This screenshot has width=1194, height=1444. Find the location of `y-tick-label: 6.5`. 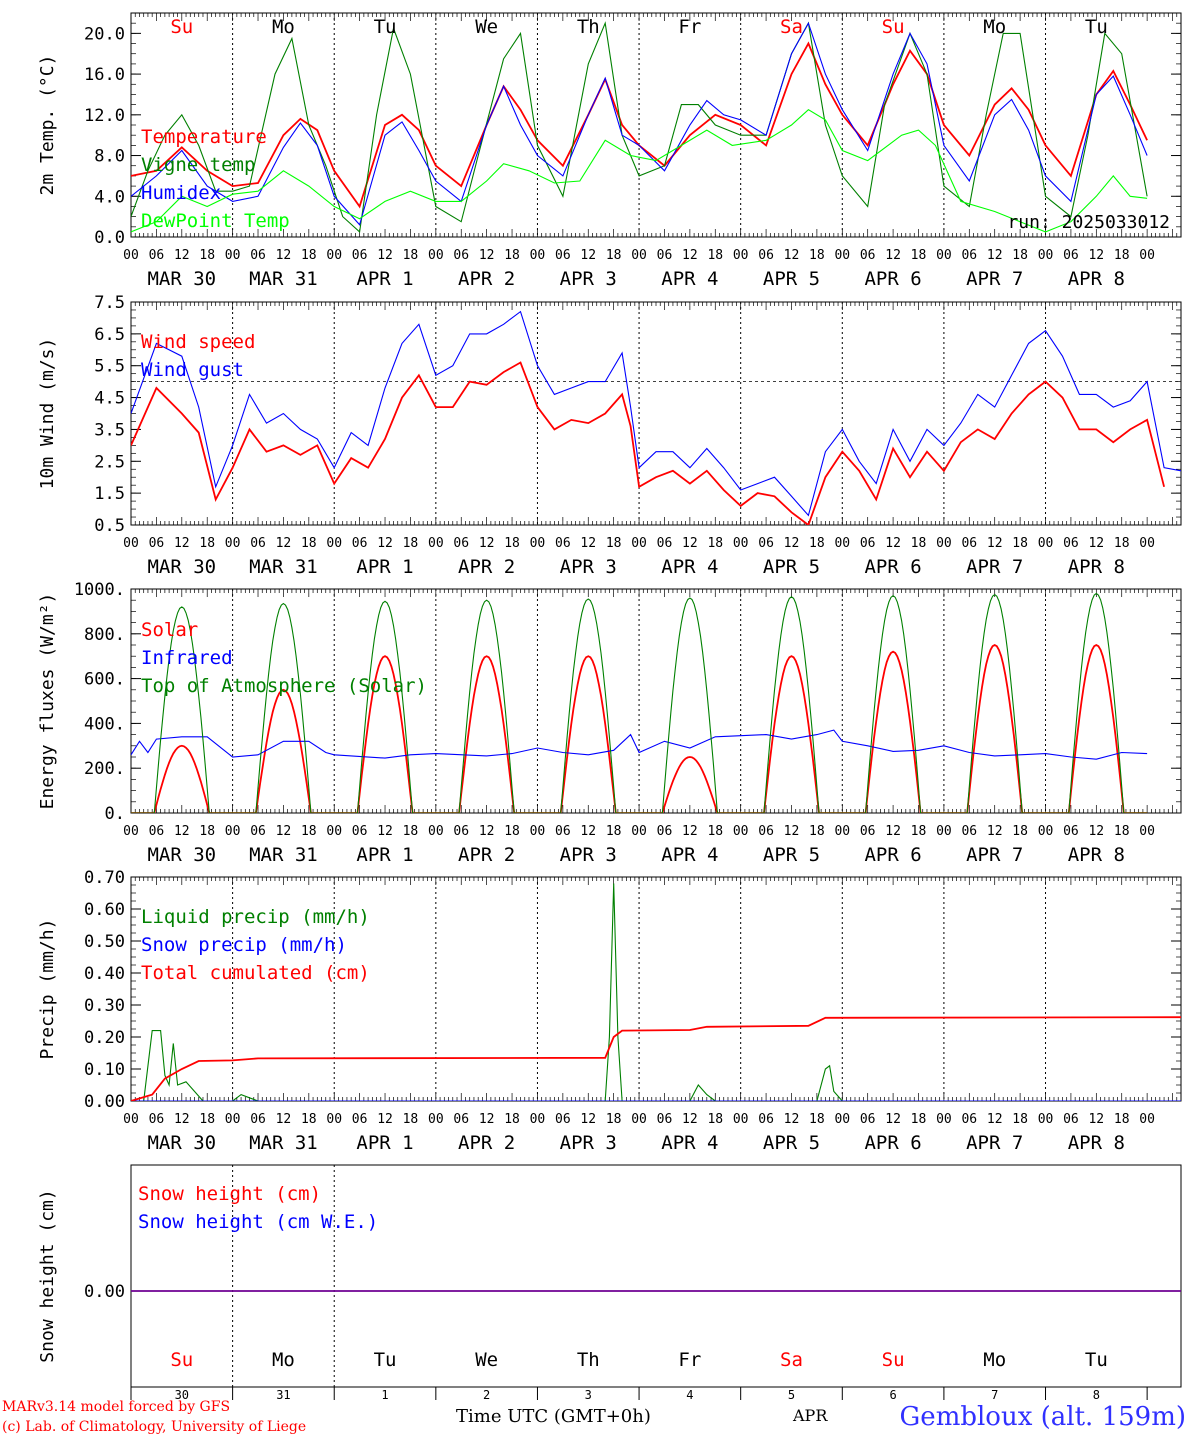

y-tick-label: 6.5 is located at coordinates (109, 335).